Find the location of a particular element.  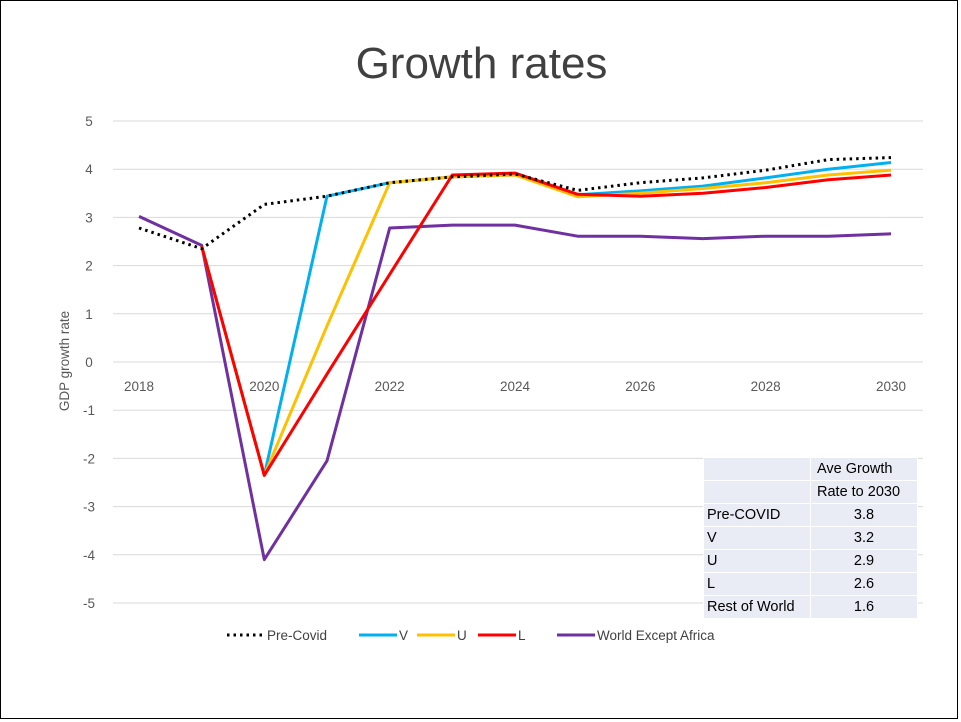

table-row-value: 2.9 is located at coordinates (864, 561).